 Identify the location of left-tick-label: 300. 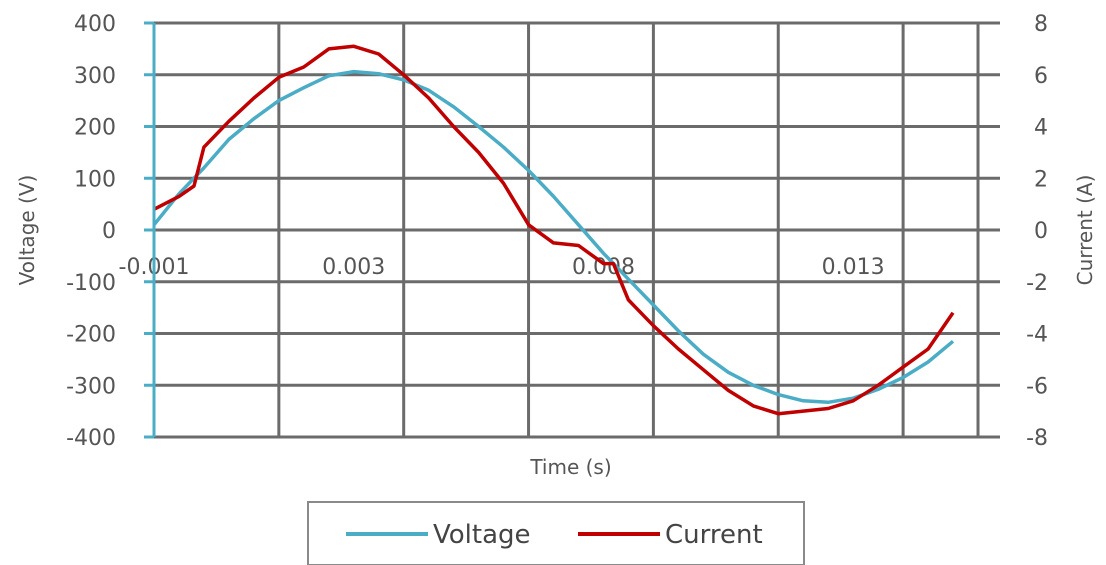
(95, 76).